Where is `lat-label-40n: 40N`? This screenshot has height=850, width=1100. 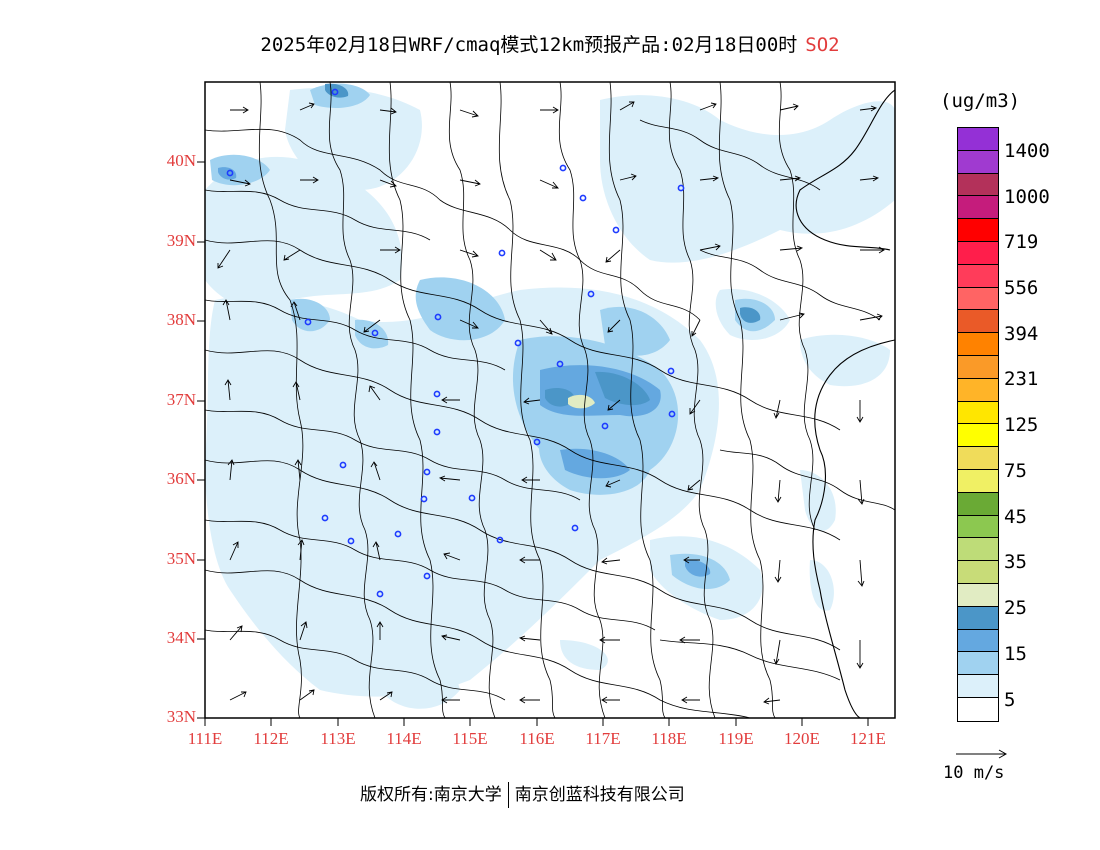
lat-label-40n: 40N is located at coordinates (181, 160).